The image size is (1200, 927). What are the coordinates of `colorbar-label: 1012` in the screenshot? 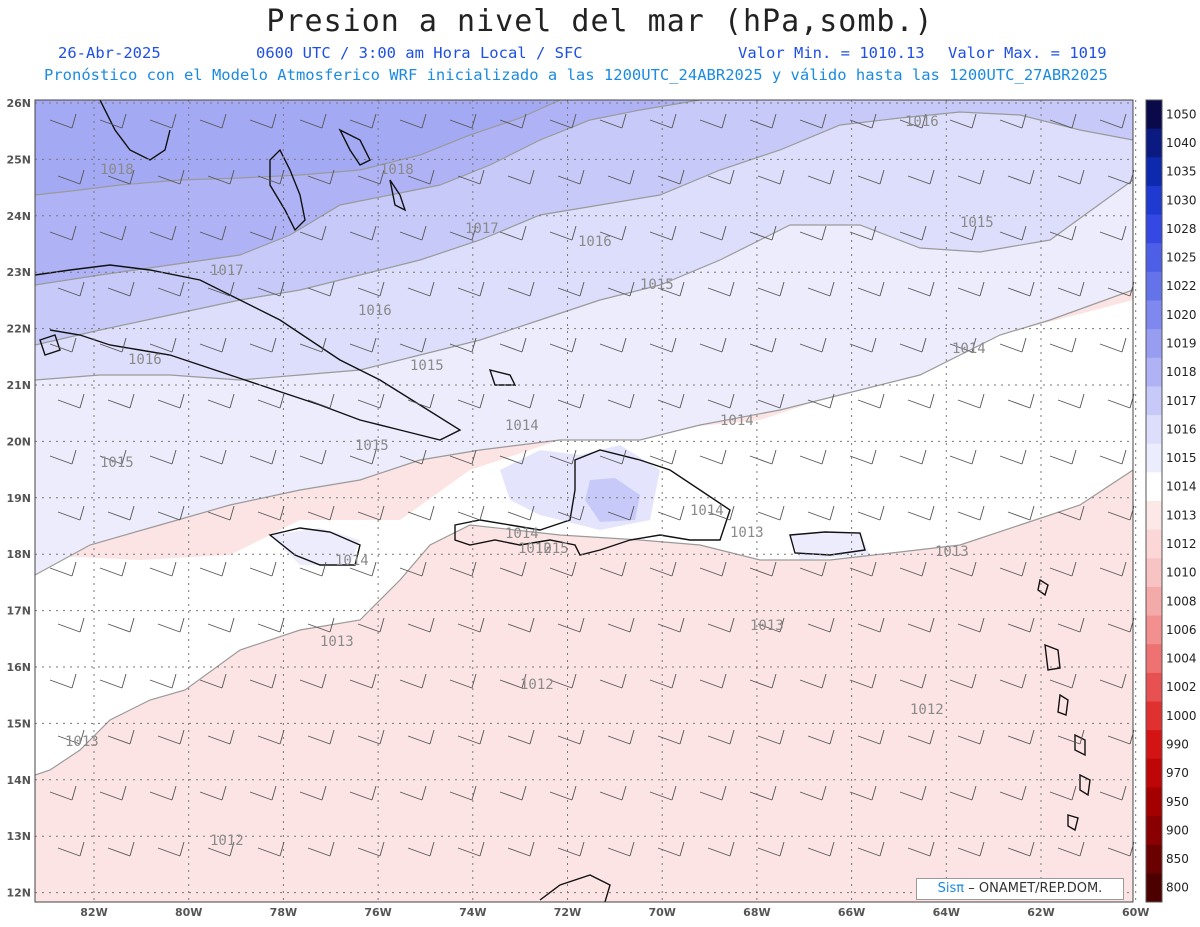 It's located at (1181, 544).